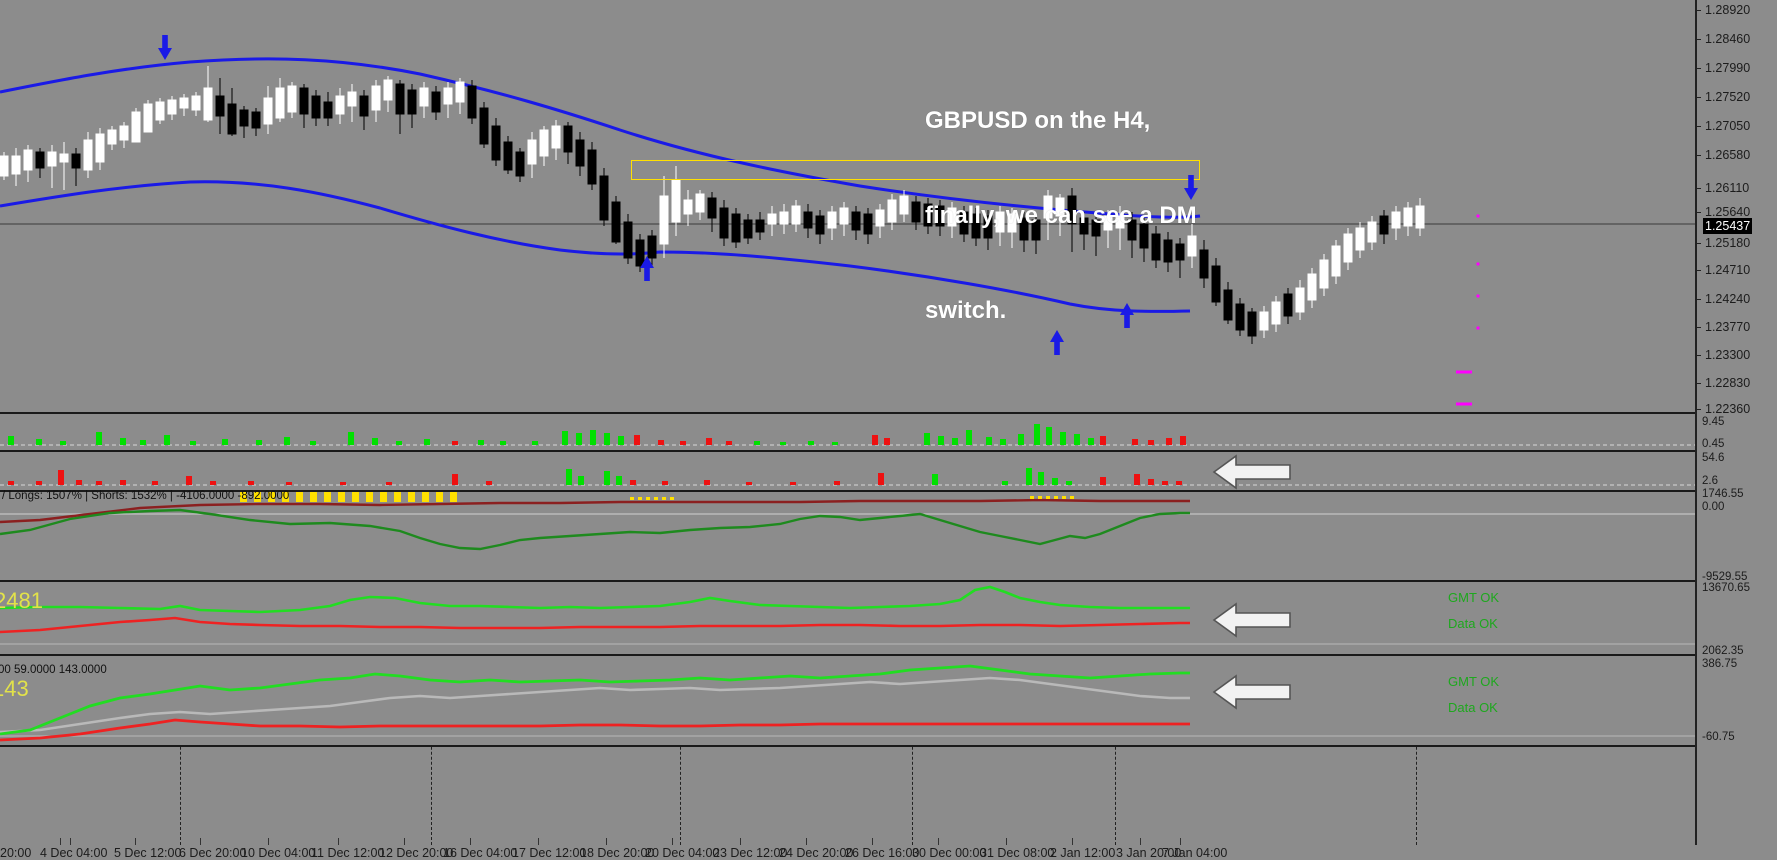 The height and width of the screenshot is (860, 1777). Describe the element at coordinates (1195, 853) in the screenshot. I see `time-axis-label: 7 Jan 04:00` at that location.